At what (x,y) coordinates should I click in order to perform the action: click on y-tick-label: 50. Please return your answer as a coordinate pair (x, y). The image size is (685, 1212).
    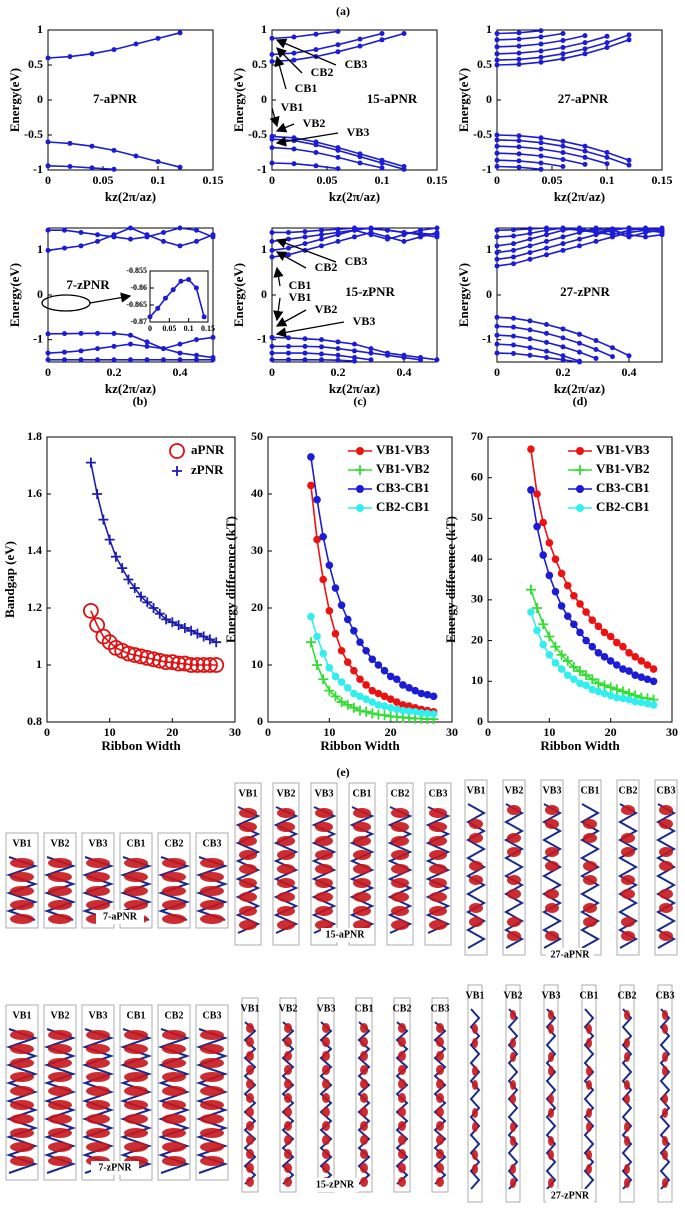
    Looking at the image, I should click on (477, 517).